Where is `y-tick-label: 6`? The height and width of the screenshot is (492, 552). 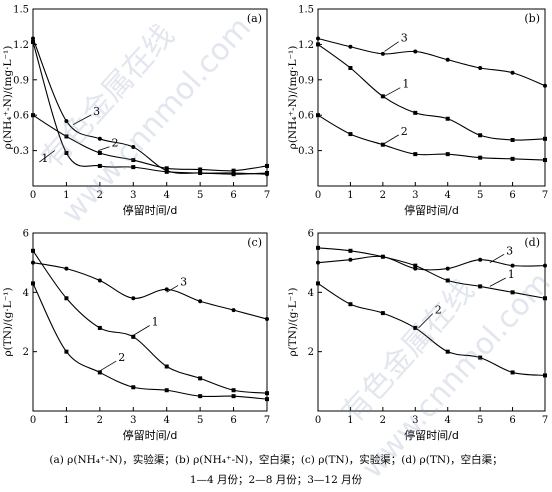 y-tick-label: 6 is located at coordinates (26, 234).